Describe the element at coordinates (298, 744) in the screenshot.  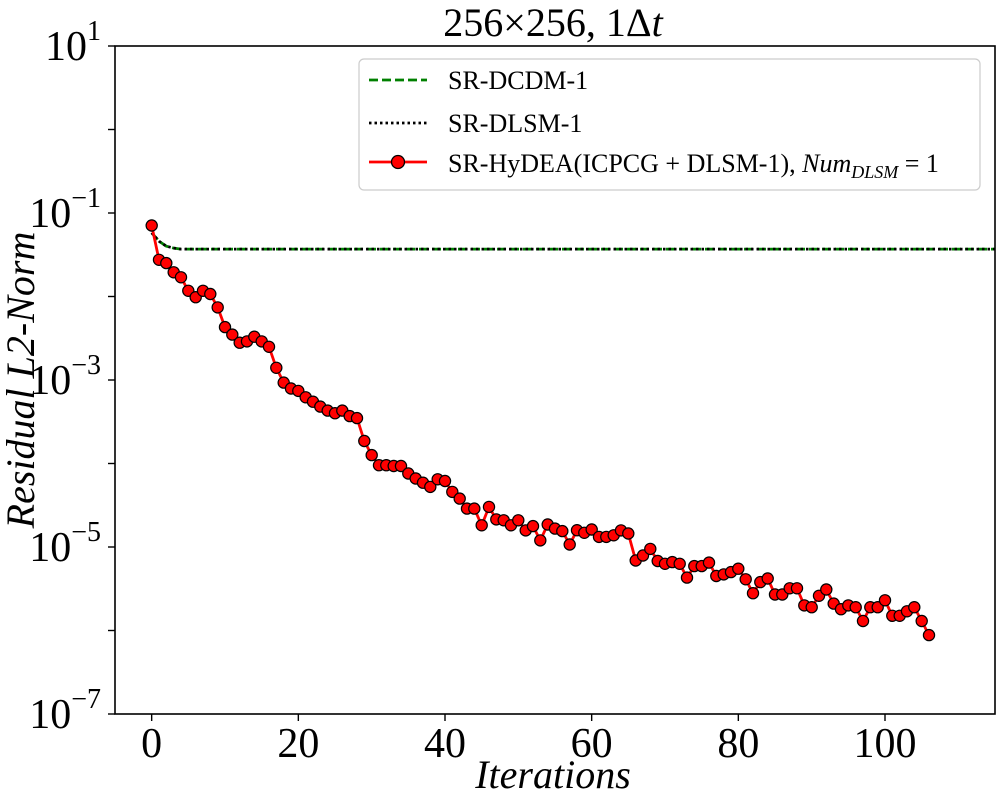
I see `x-tick-label: 20` at that location.